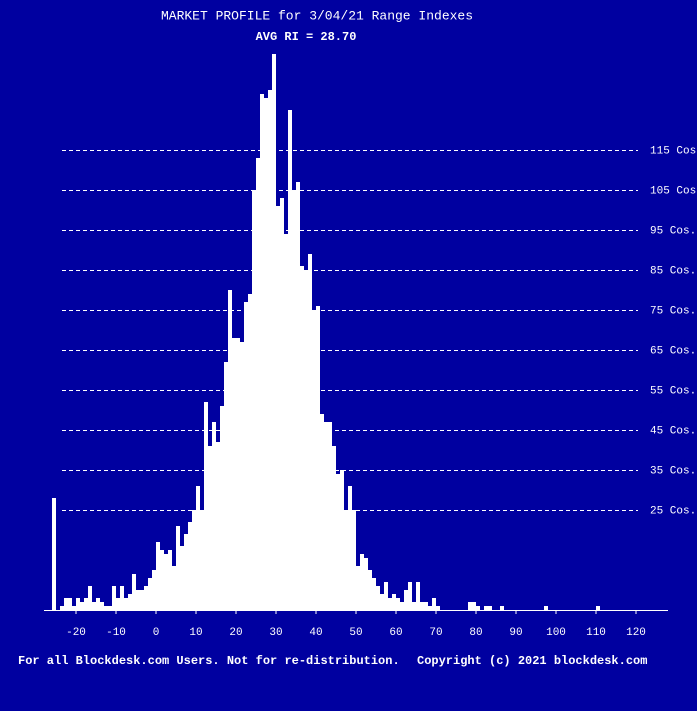 This screenshot has height=711, width=697. Describe the element at coordinates (673, 391) in the screenshot. I see `y-tick-label: 55 Cos.` at that location.